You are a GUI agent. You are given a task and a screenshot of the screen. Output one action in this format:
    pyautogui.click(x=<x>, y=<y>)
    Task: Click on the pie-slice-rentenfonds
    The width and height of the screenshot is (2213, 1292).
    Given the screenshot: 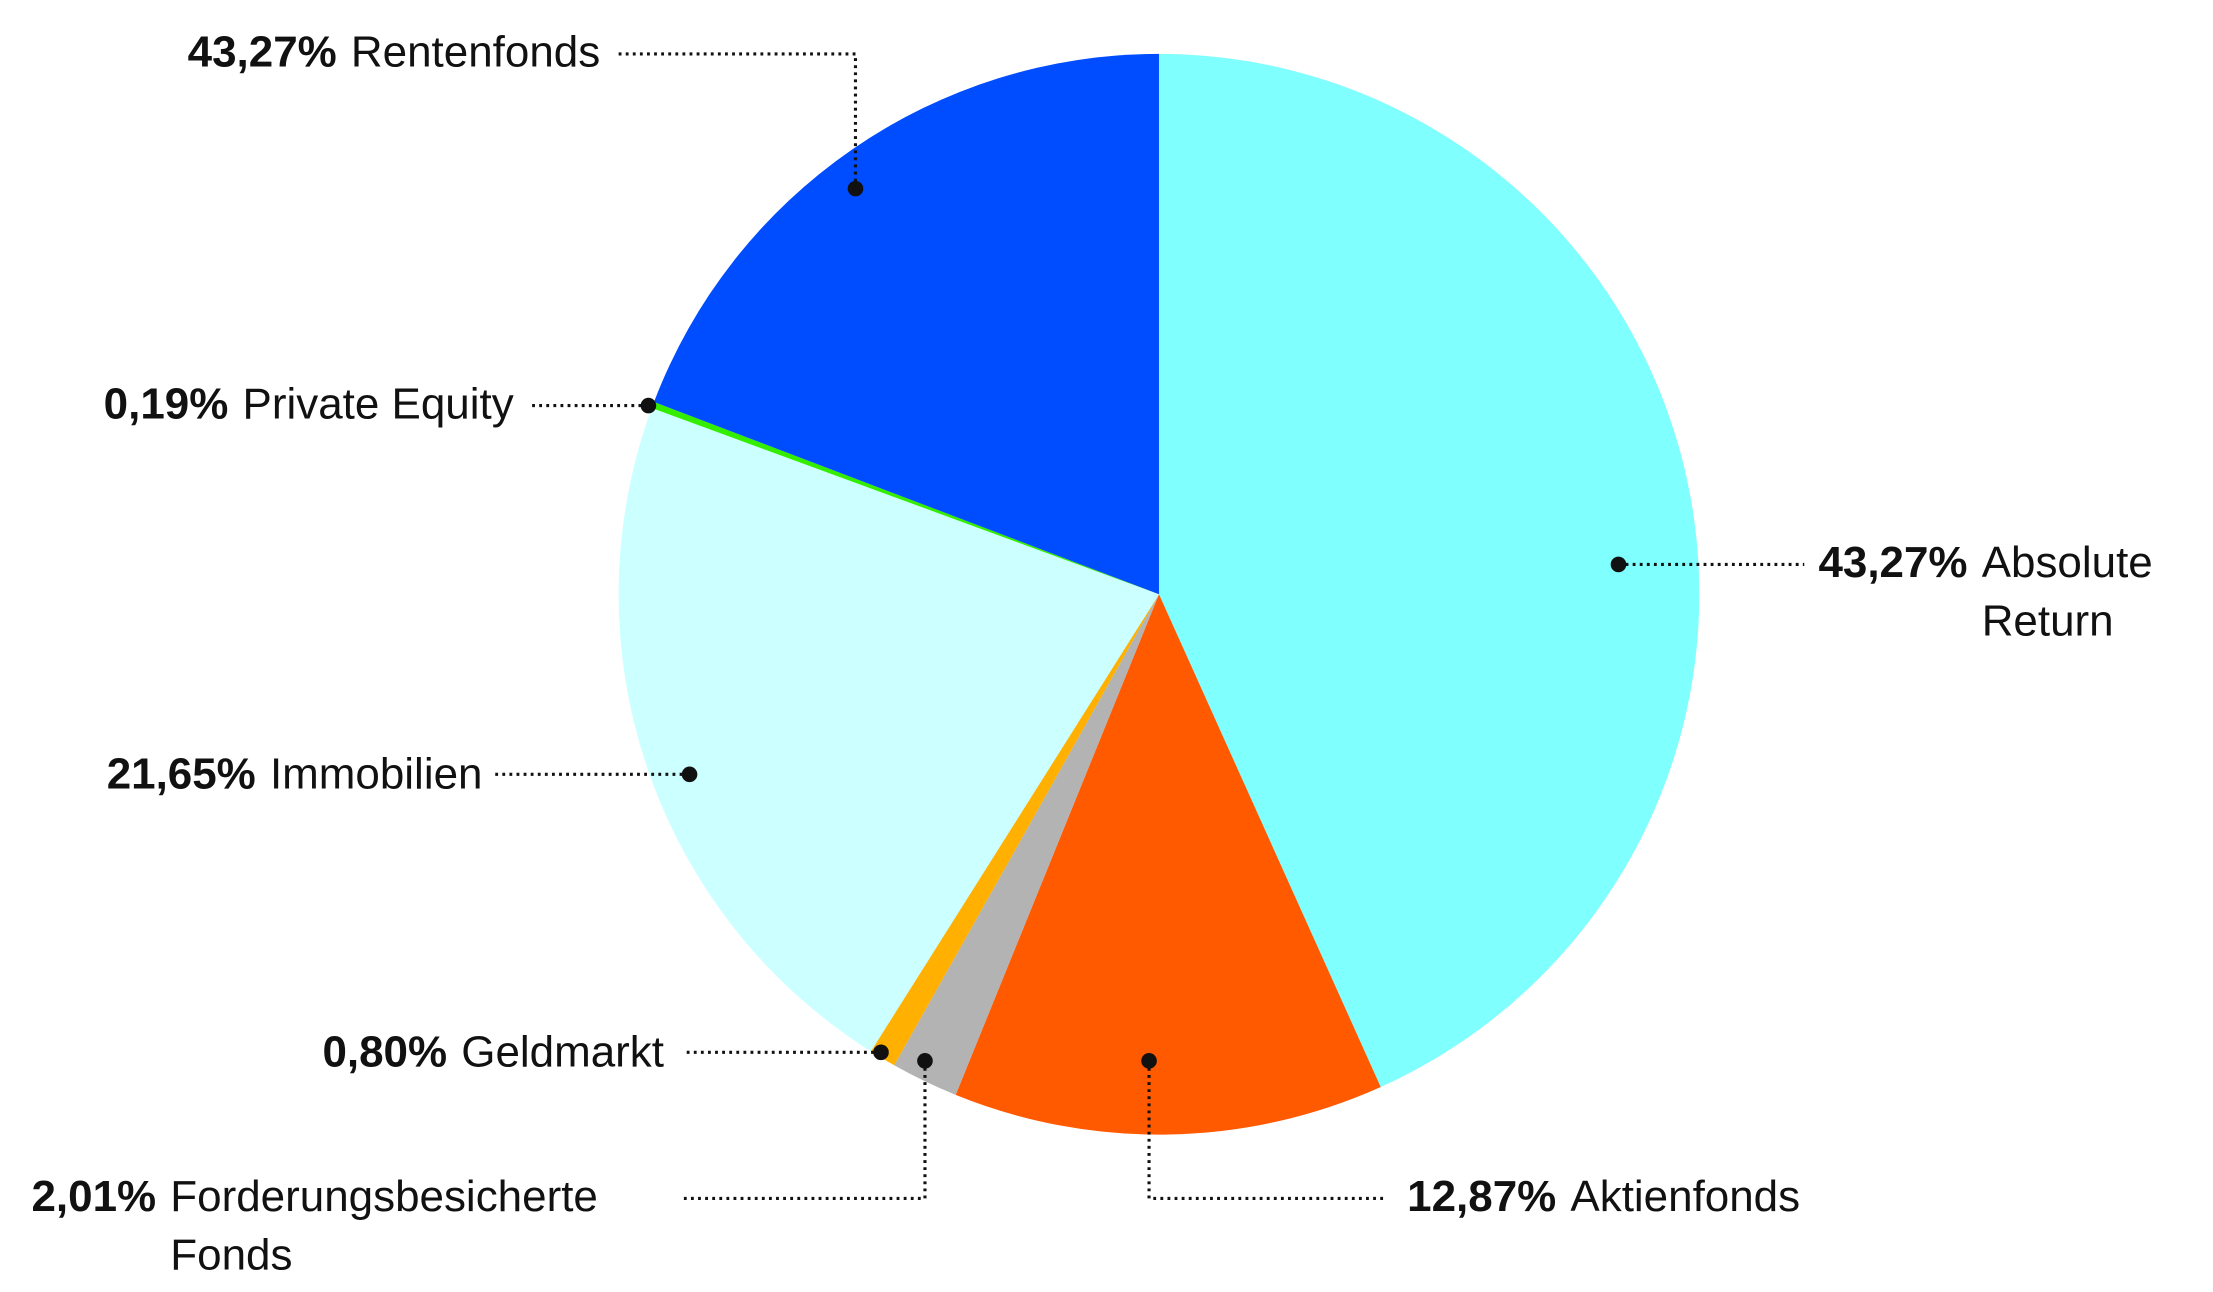 What is the action you would take?
    pyautogui.click(x=906, y=324)
    